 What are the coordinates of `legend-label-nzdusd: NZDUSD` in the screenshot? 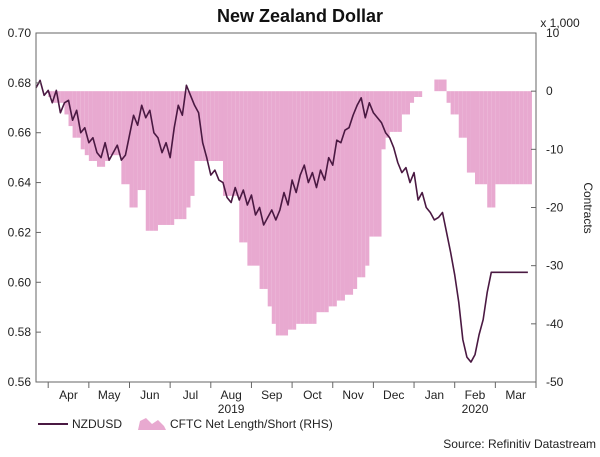 It's located at (97, 424).